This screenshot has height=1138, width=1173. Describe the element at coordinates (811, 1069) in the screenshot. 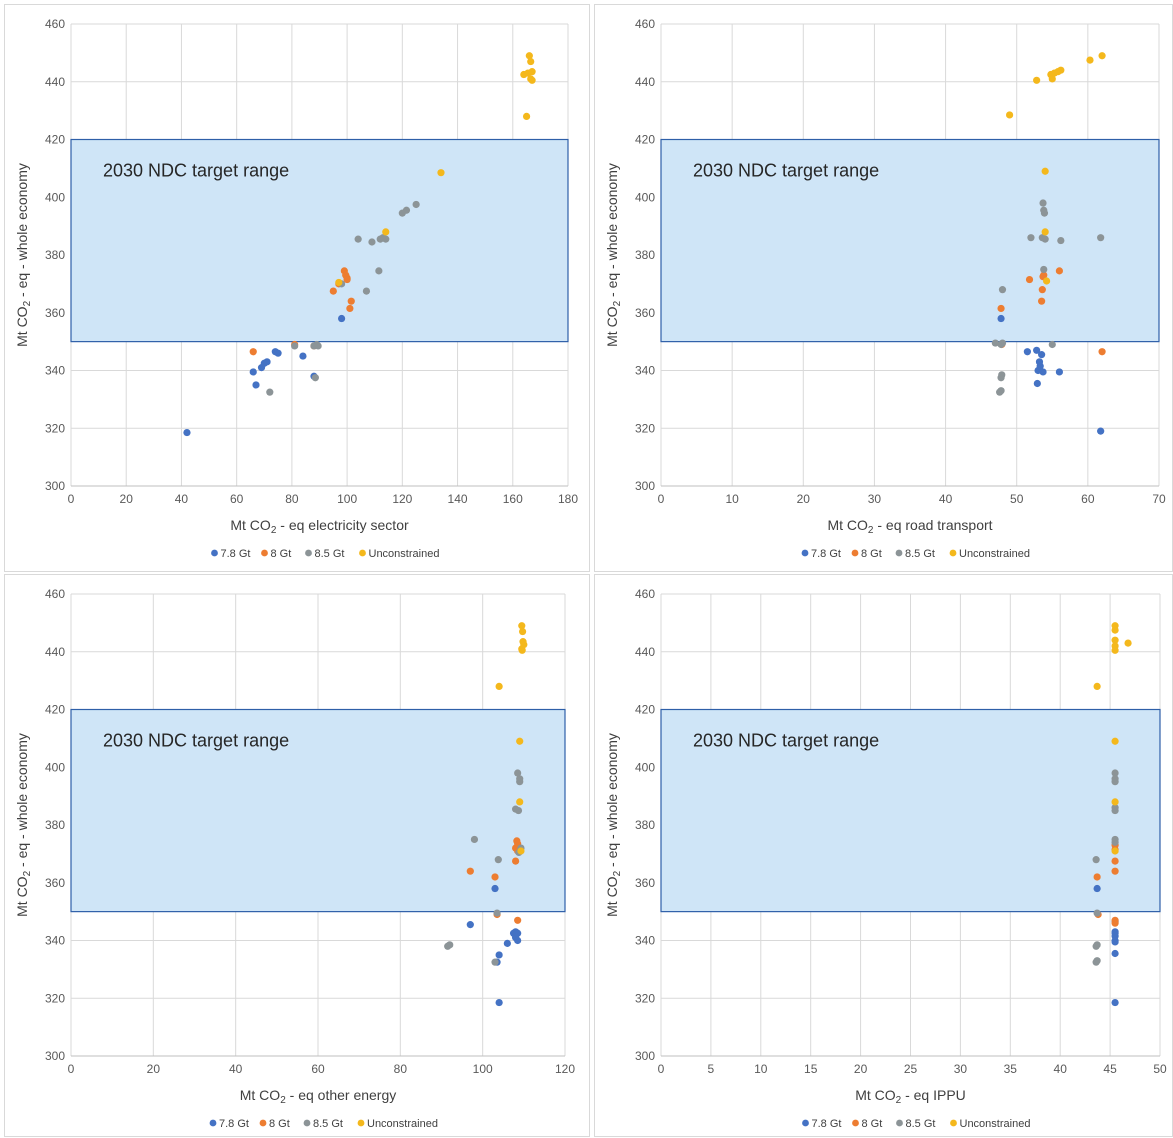

I see `x-tick-label: 15` at that location.